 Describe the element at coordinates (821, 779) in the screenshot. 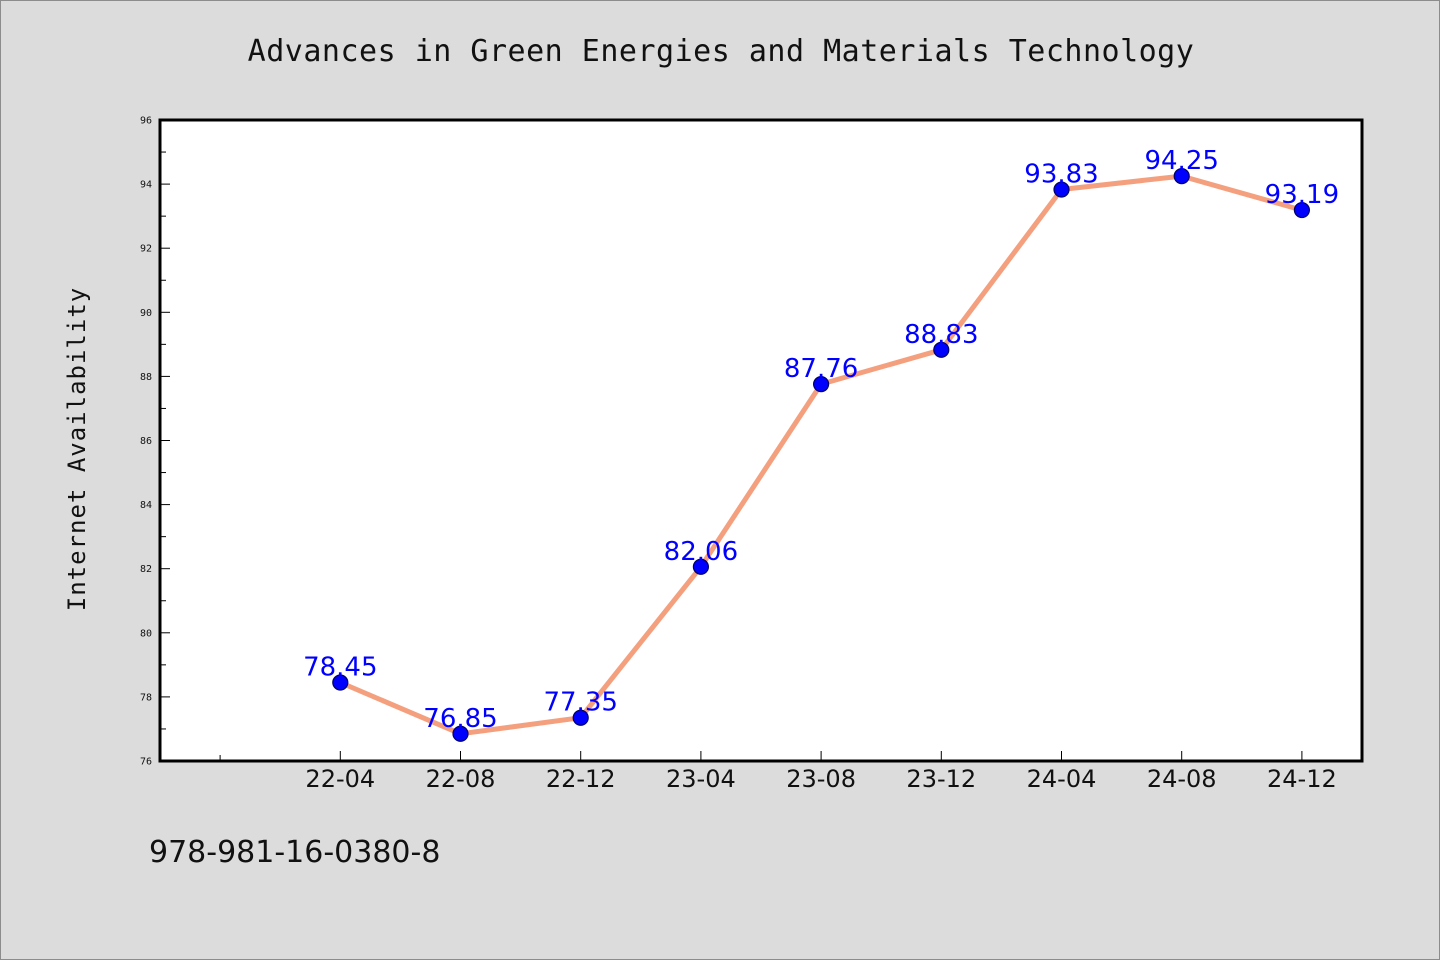

I see `x-tick-label-23-08: 23-08` at that location.